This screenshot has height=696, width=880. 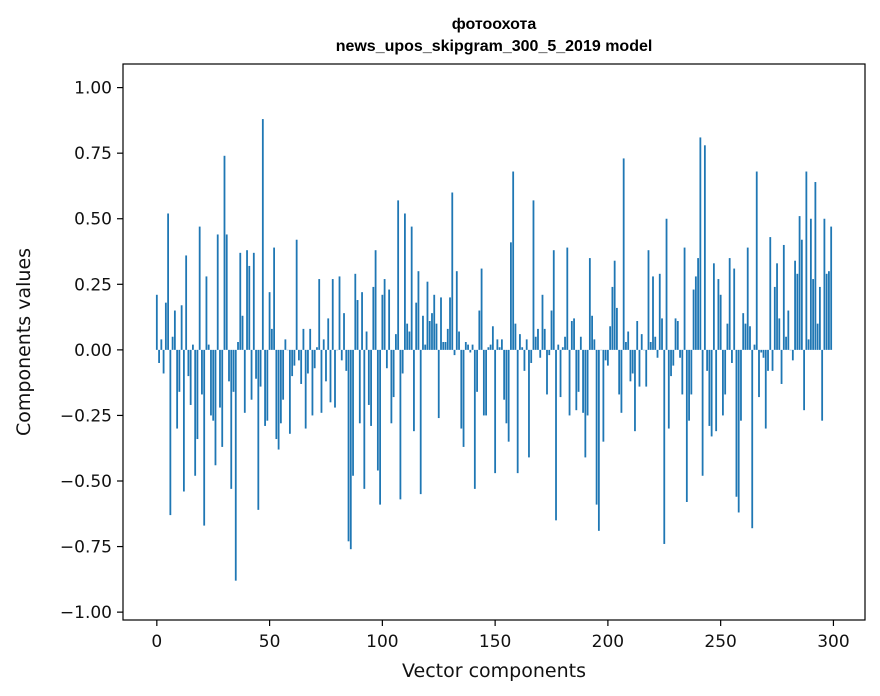 I want to click on y-tick-label: 0.50, so click(x=93, y=220).